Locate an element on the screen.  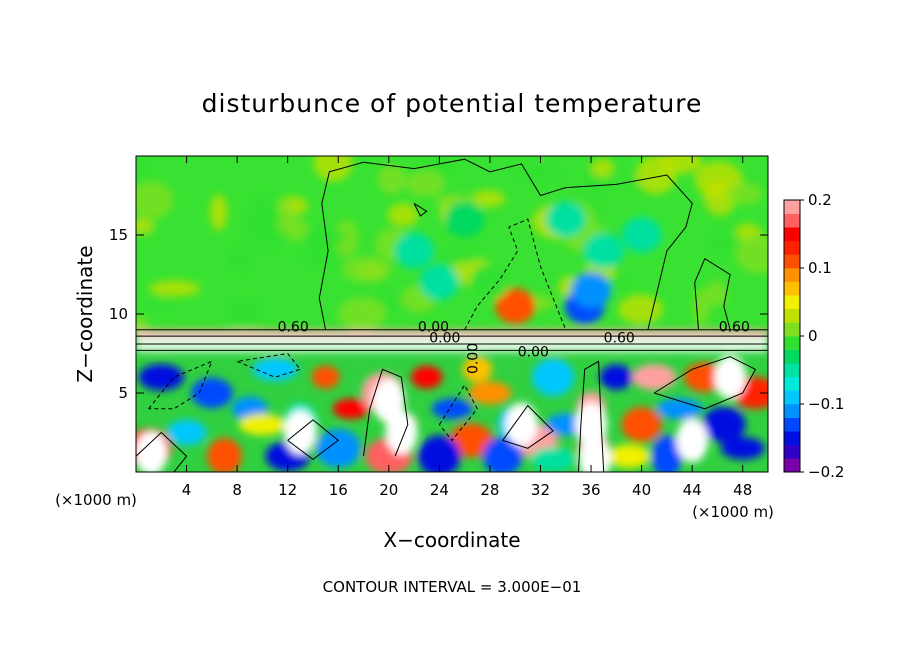
x-tick-label: 32 is located at coordinates (540, 490).